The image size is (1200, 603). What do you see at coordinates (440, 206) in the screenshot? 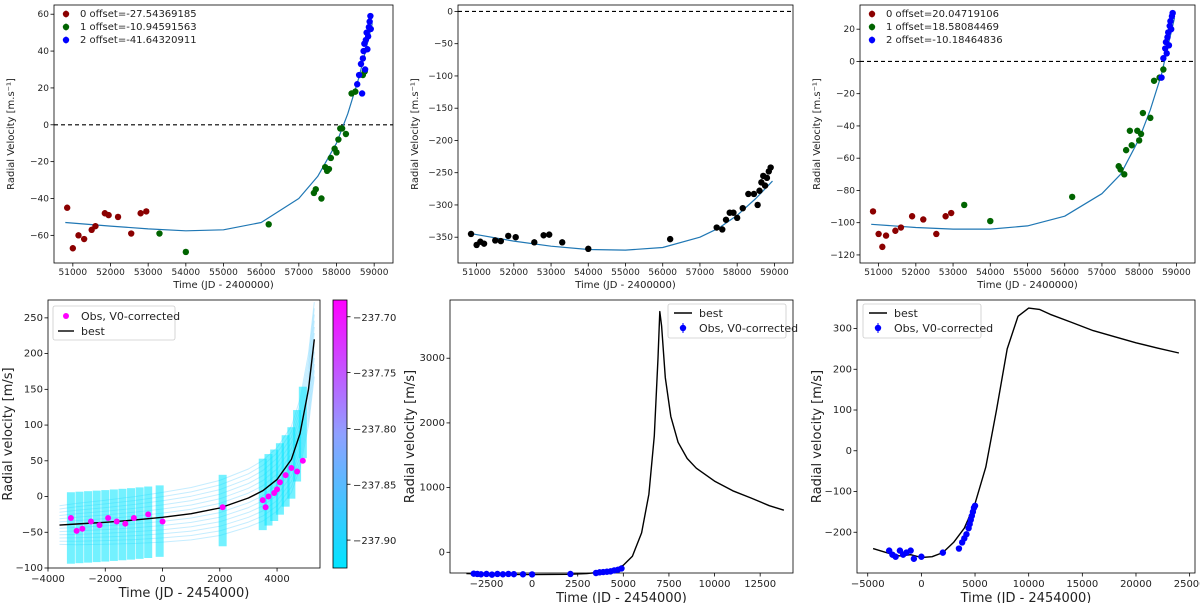
I see `y-tick-label: −300` at bounding box center [440, 206].